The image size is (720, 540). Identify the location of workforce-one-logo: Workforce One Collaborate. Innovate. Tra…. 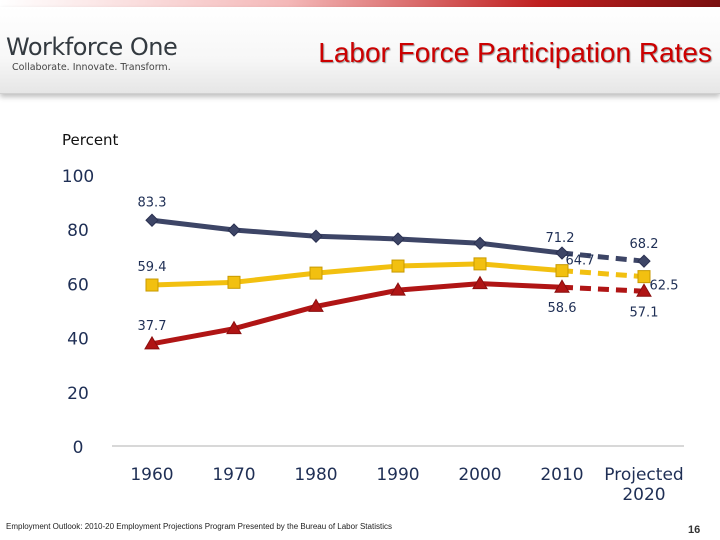
(92, 53).